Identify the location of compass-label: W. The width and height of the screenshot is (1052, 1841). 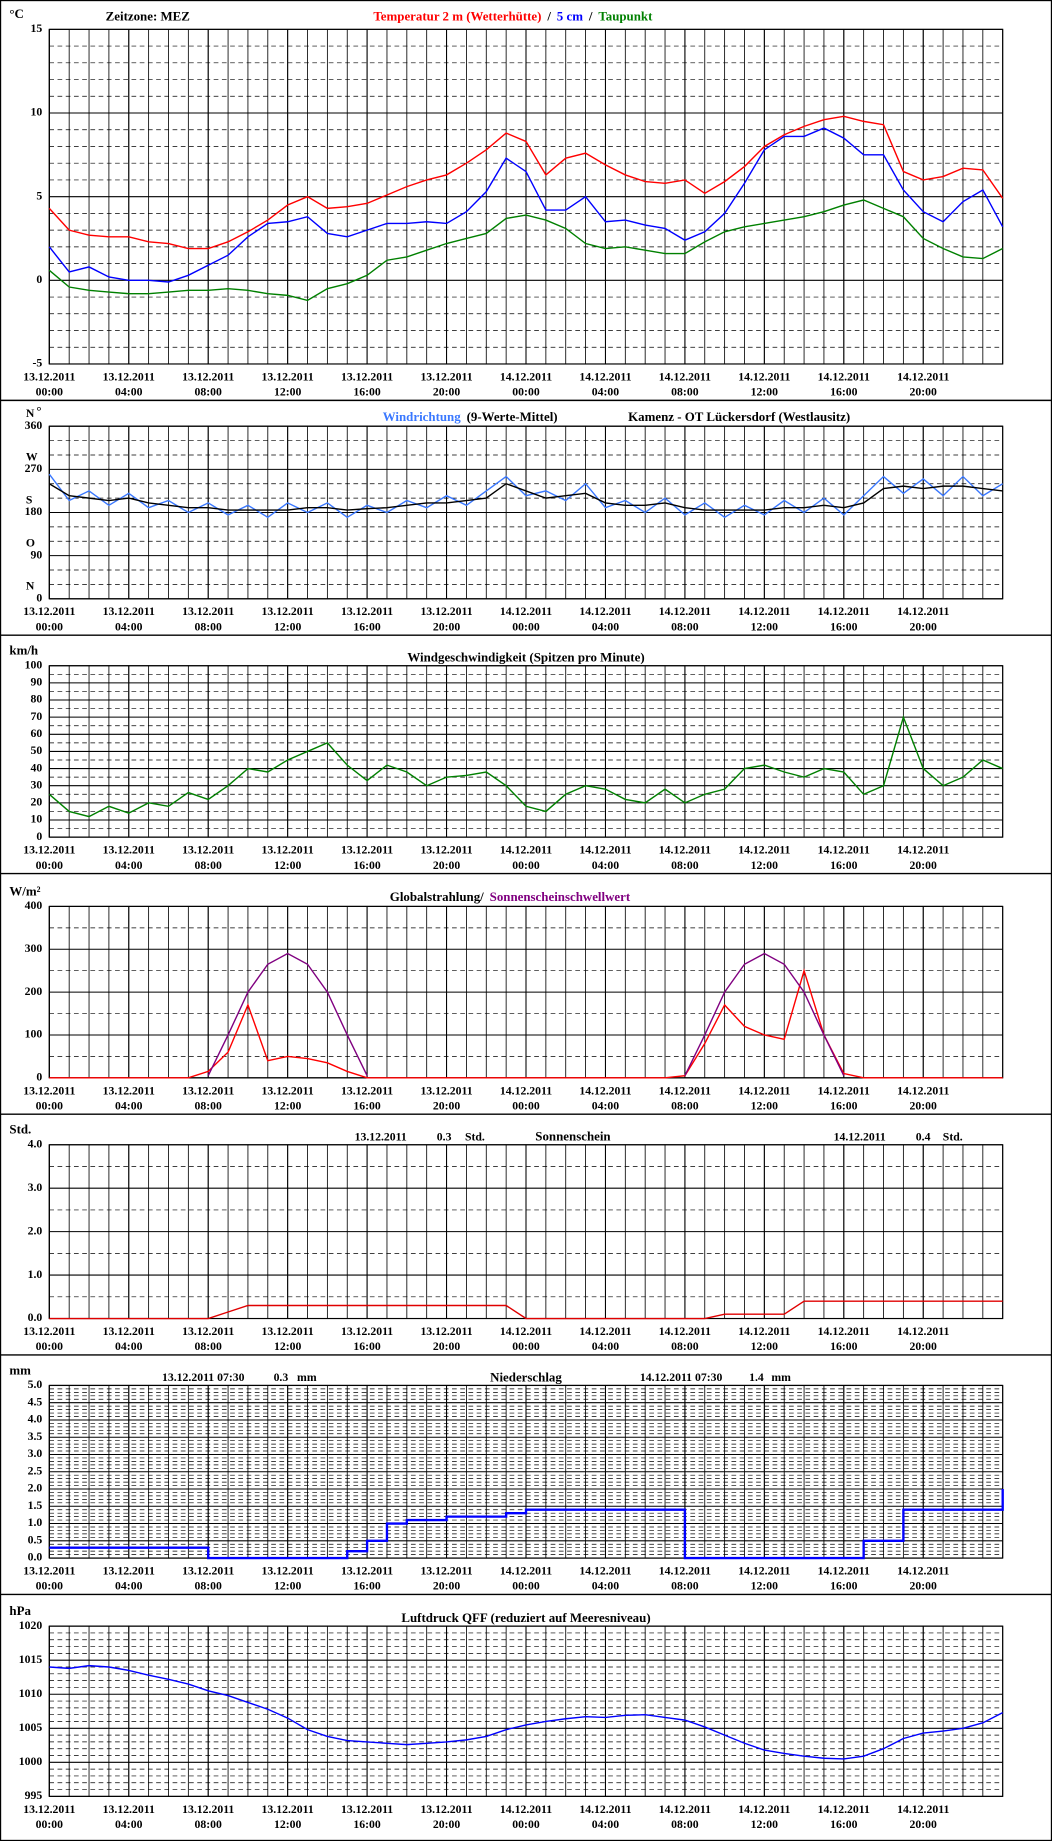
(32, 456).